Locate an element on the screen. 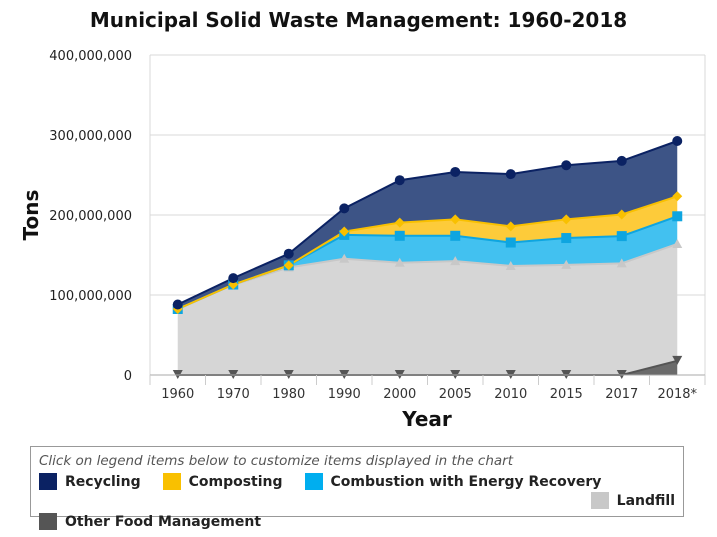 The width and height of the screenshot is (717, 537). x-tick-label: 2017 is located at coordinates (621, 394).